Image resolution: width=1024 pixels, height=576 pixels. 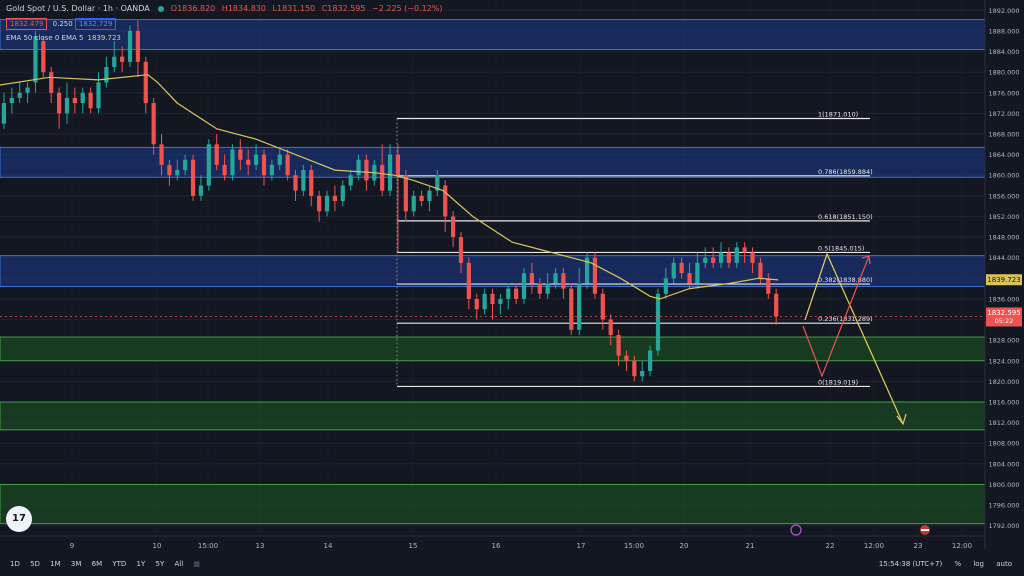 What do you see at coordinates (866, 260) in the screenshot?
I see `red-arrow-head` at bounding box center [866, 260].